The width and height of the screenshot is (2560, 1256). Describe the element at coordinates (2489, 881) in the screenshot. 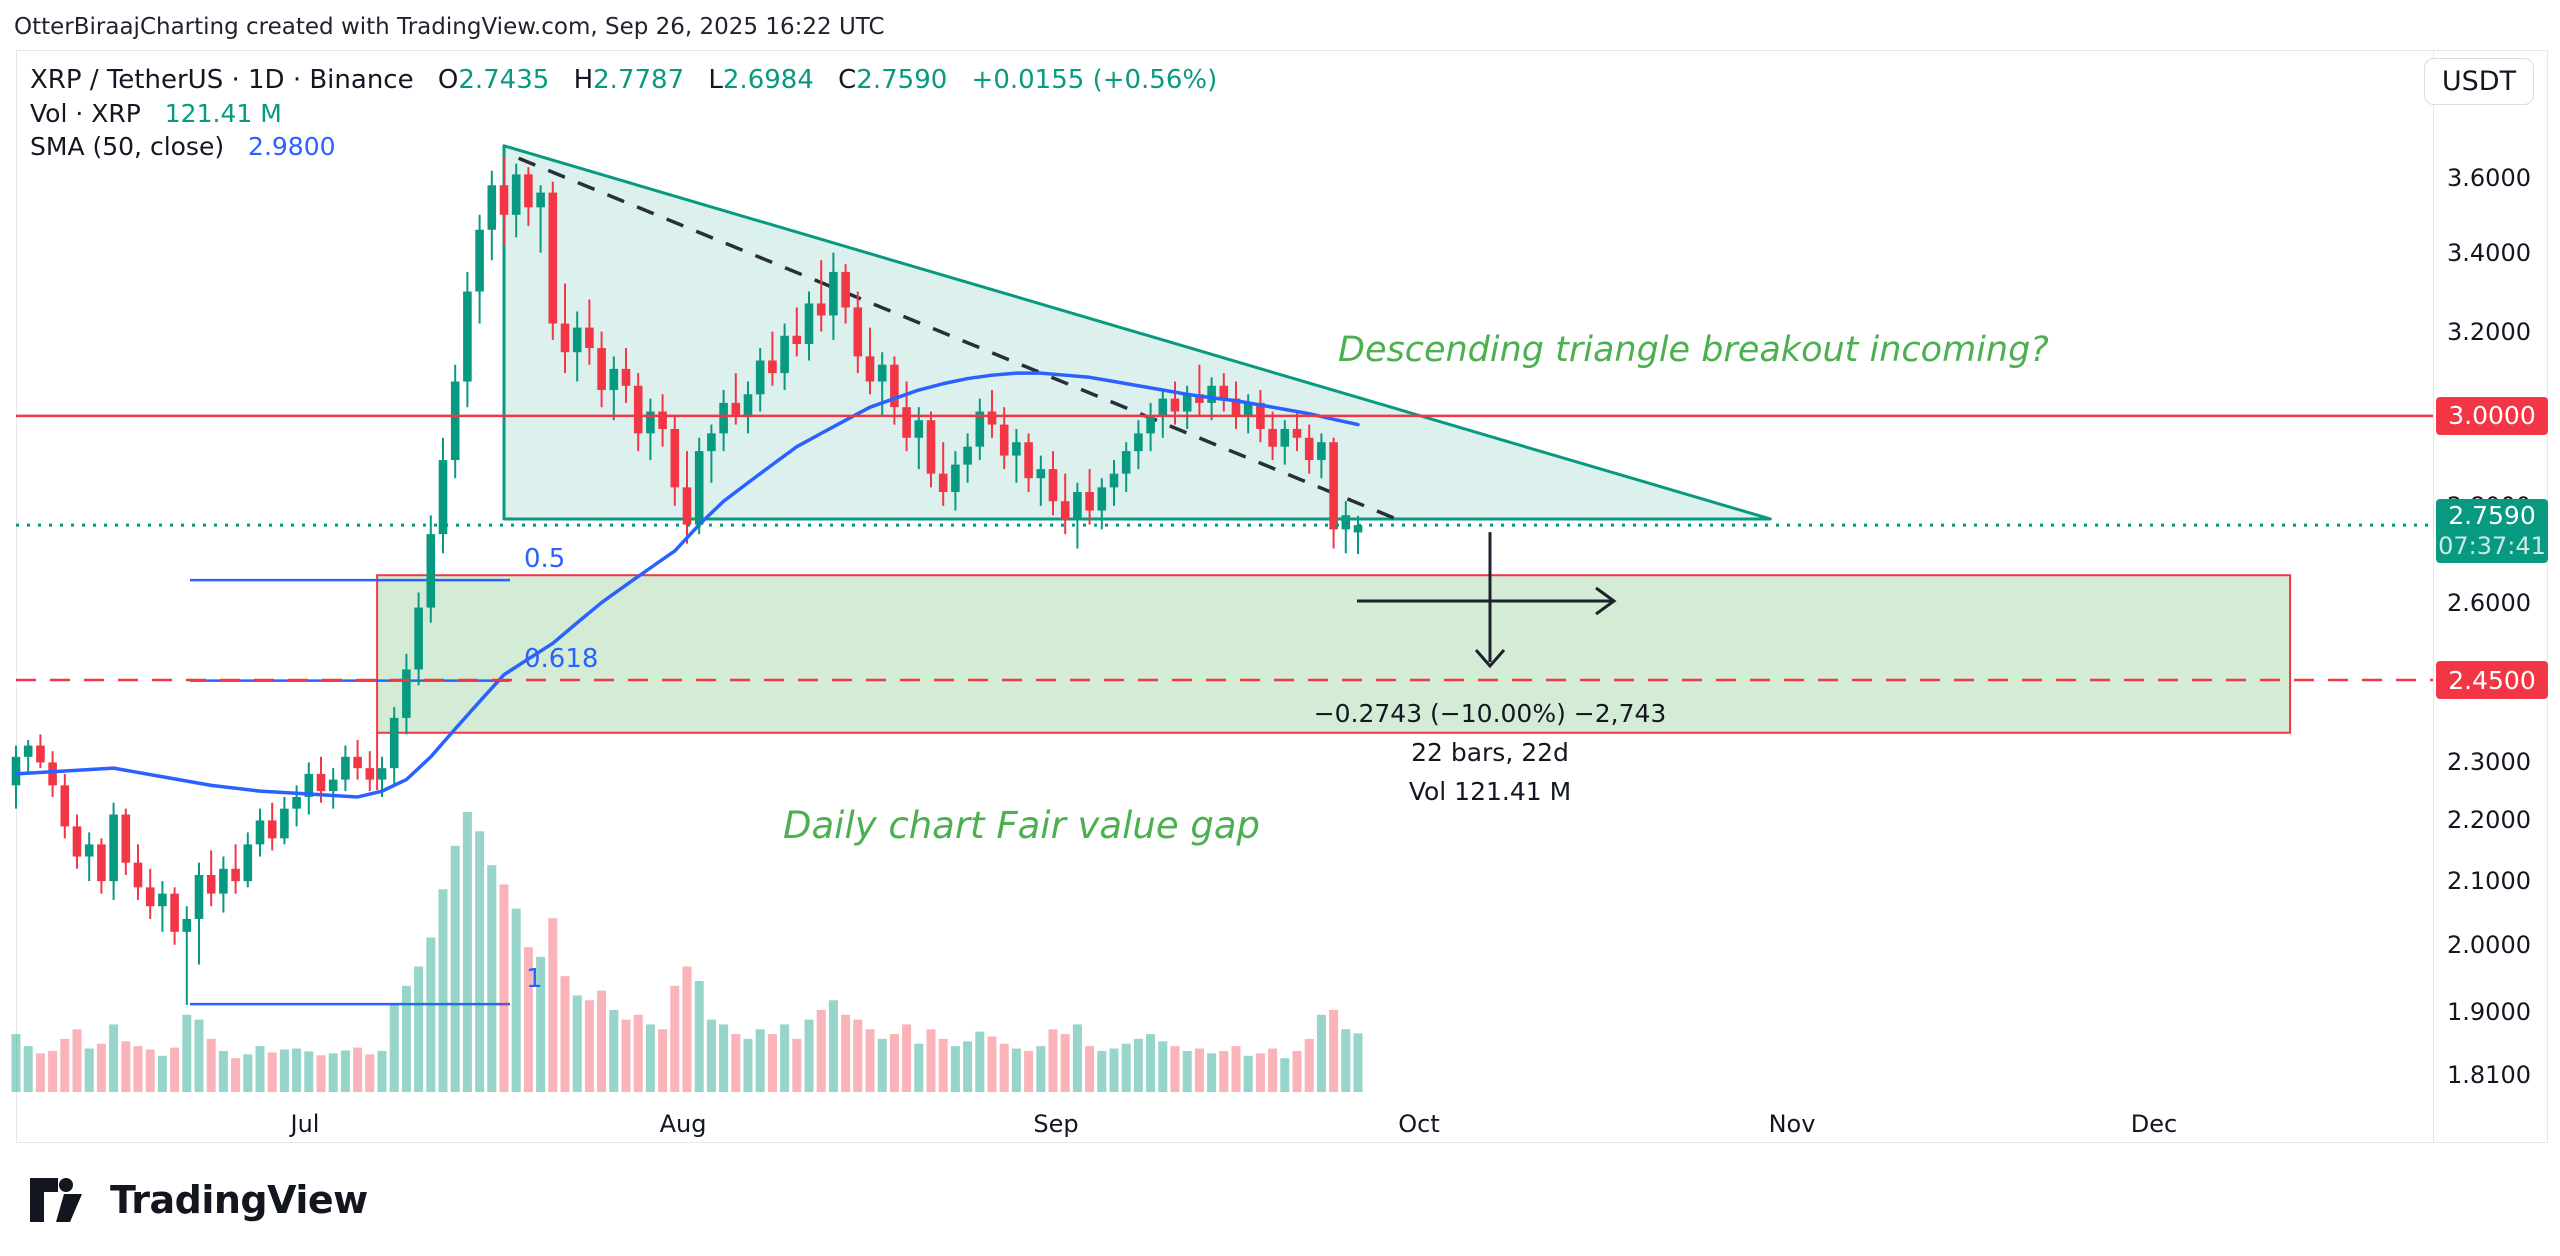

I see `price-tick-2.1000: 2.1000` at that location.